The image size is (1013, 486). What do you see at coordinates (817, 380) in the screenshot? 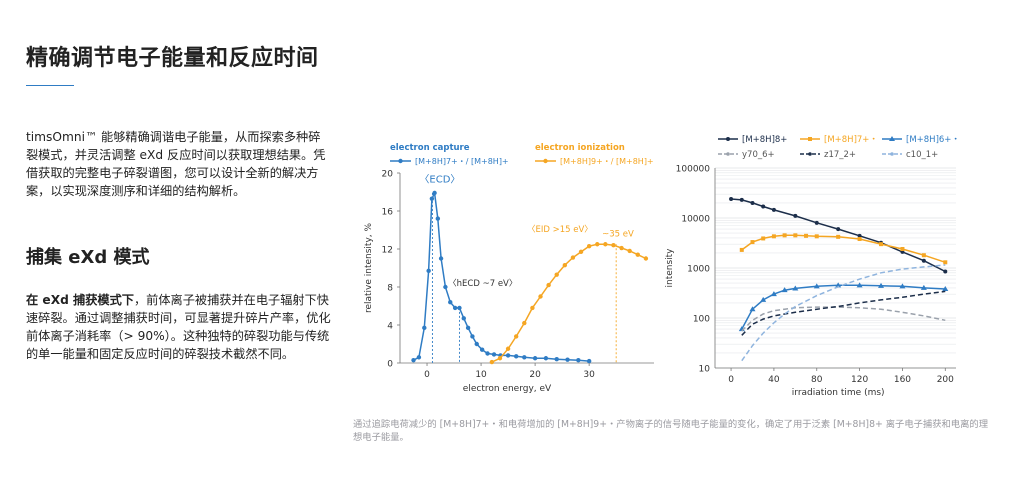
I see `x-tick-label: 80` at bounding box center [817, 380].